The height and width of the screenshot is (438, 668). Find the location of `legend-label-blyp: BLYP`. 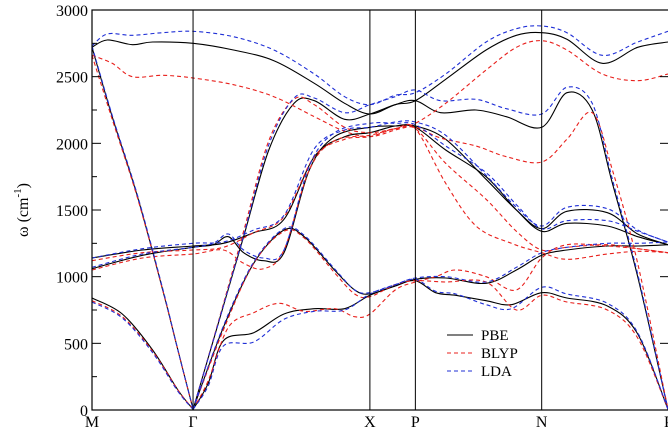

legend-label-blyp: BLYP is located at coordinates (499, 354).